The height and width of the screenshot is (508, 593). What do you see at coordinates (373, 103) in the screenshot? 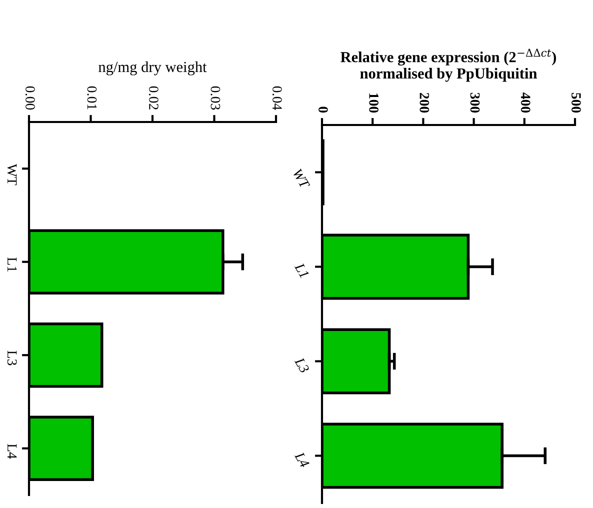
I see `x-tick-label: 100` at bounding box center [373, 103].